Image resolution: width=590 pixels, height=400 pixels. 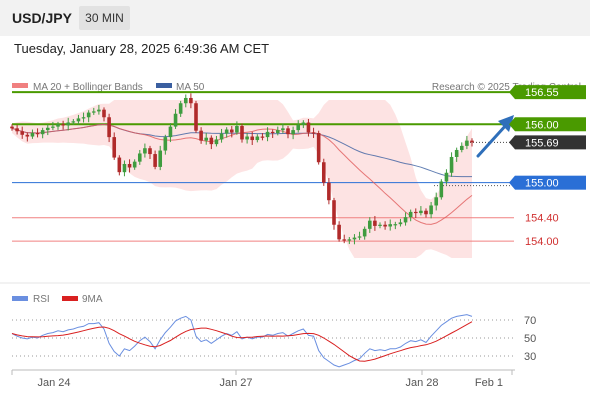 I want to click on resistance-label: 156.55, so click(x=547, y=92).